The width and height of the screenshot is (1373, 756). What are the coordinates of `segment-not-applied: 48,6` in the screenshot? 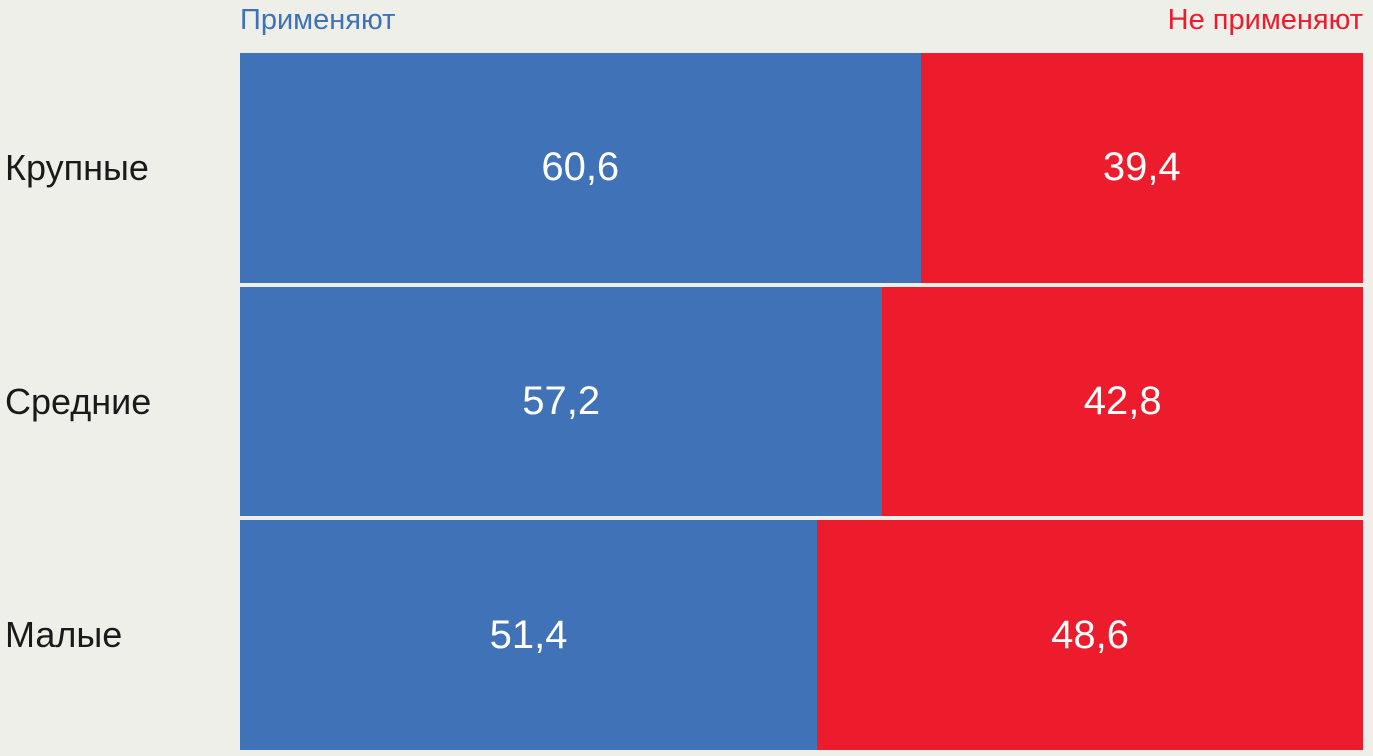 It's located at (1090, 635).